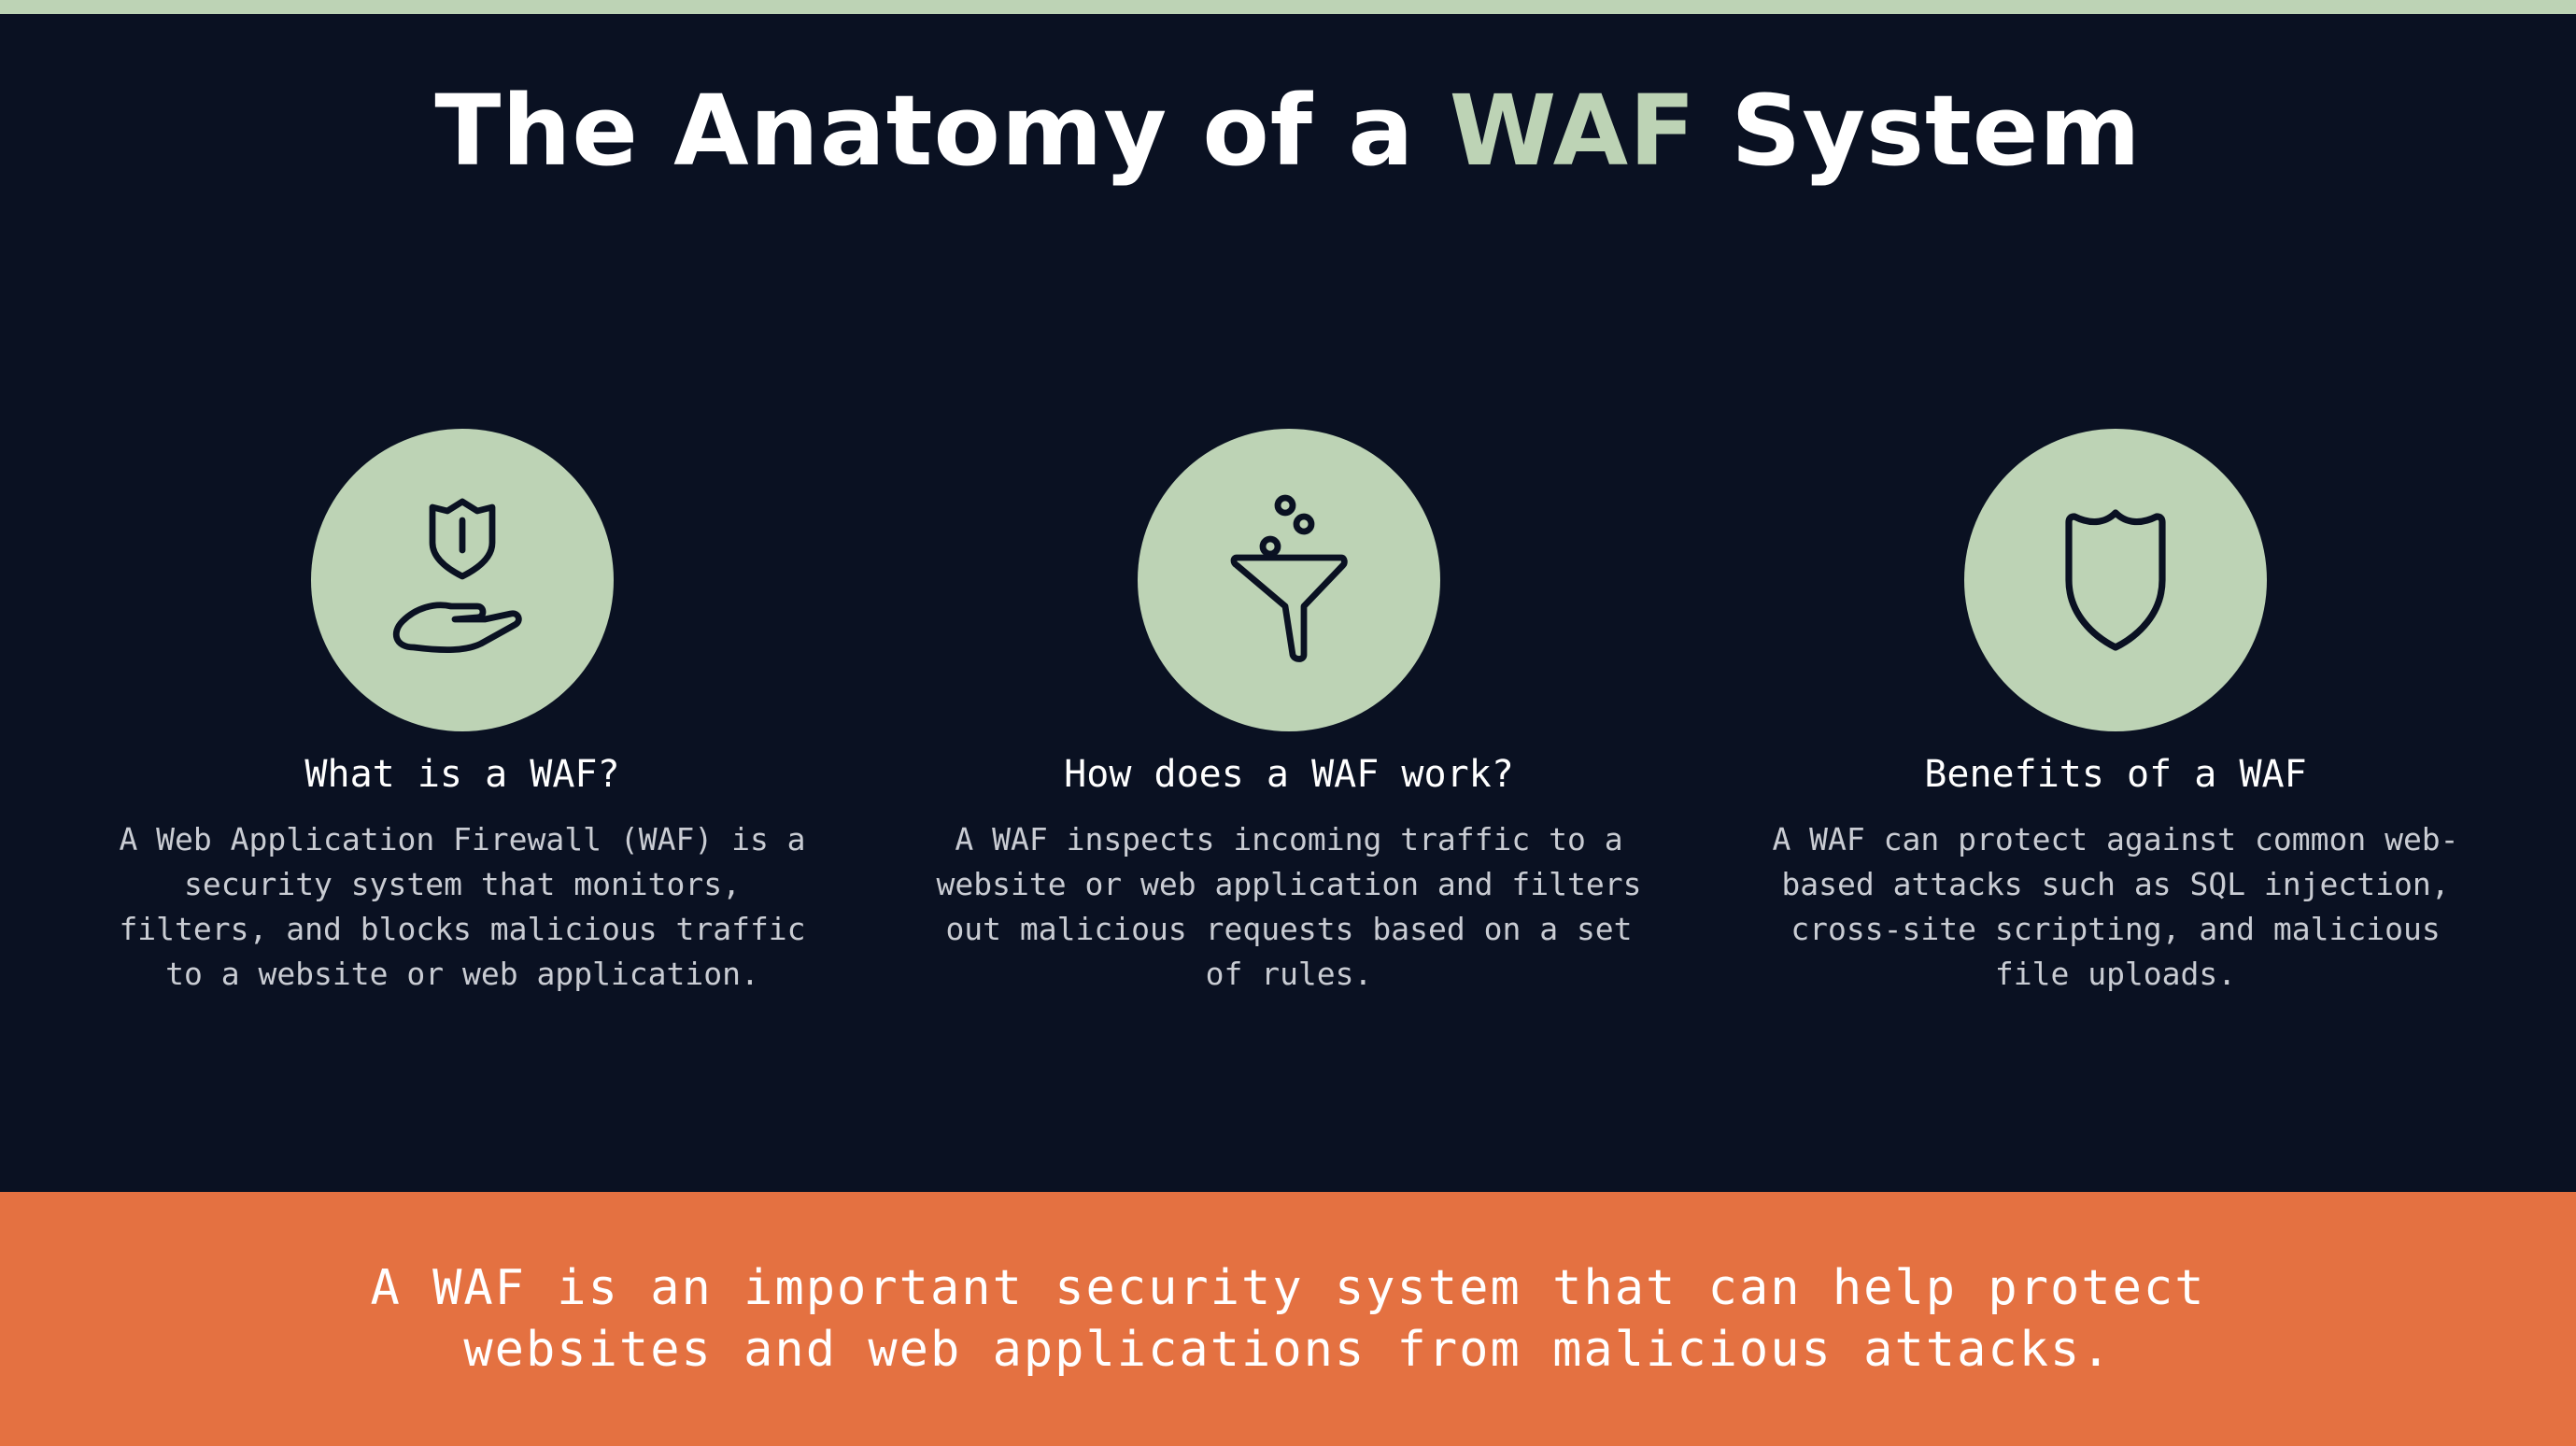  What do you see at coordinates (2115, 774) in the screenshot?
I see `card-heading: Benefits of a WAF` at bounding box center [2115, 774].